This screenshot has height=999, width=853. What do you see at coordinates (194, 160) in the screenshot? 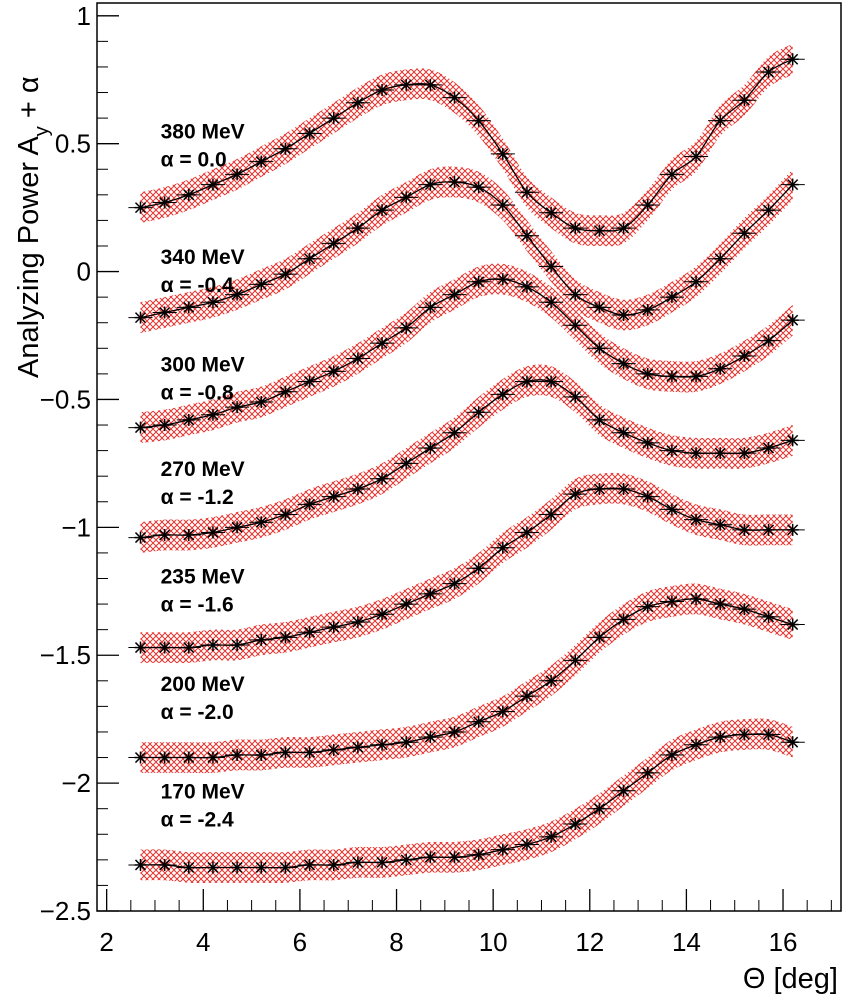
I see `series-alpha-label: α = 0.0` at bounding box center [194, 160].